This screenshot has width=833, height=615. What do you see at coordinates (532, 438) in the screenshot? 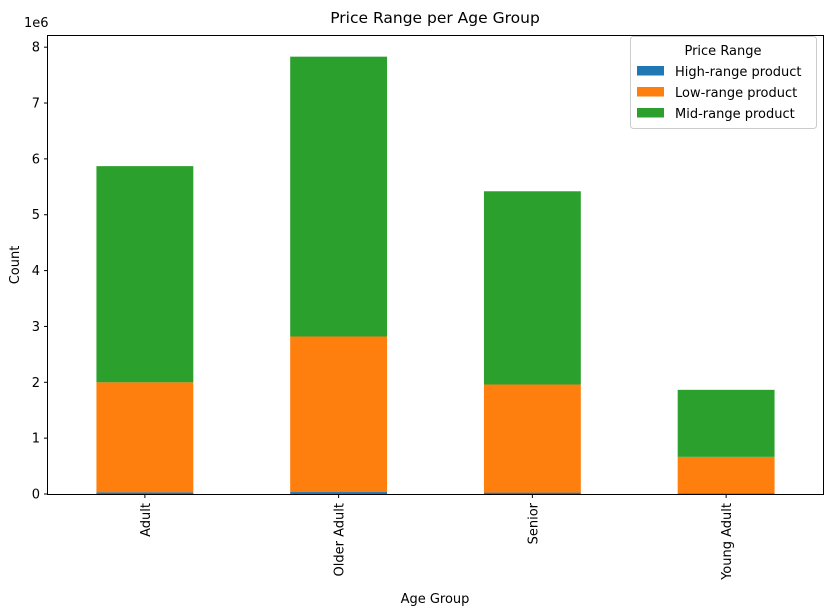
I see `bar-senior-low-range-product` at bounding box center [532, 438].